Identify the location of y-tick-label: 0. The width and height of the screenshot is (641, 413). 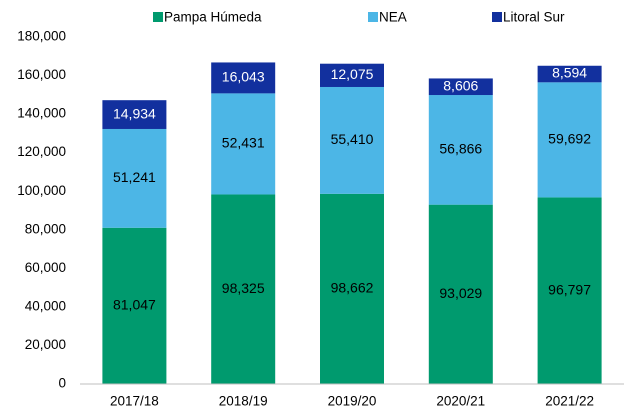
(62, 383).